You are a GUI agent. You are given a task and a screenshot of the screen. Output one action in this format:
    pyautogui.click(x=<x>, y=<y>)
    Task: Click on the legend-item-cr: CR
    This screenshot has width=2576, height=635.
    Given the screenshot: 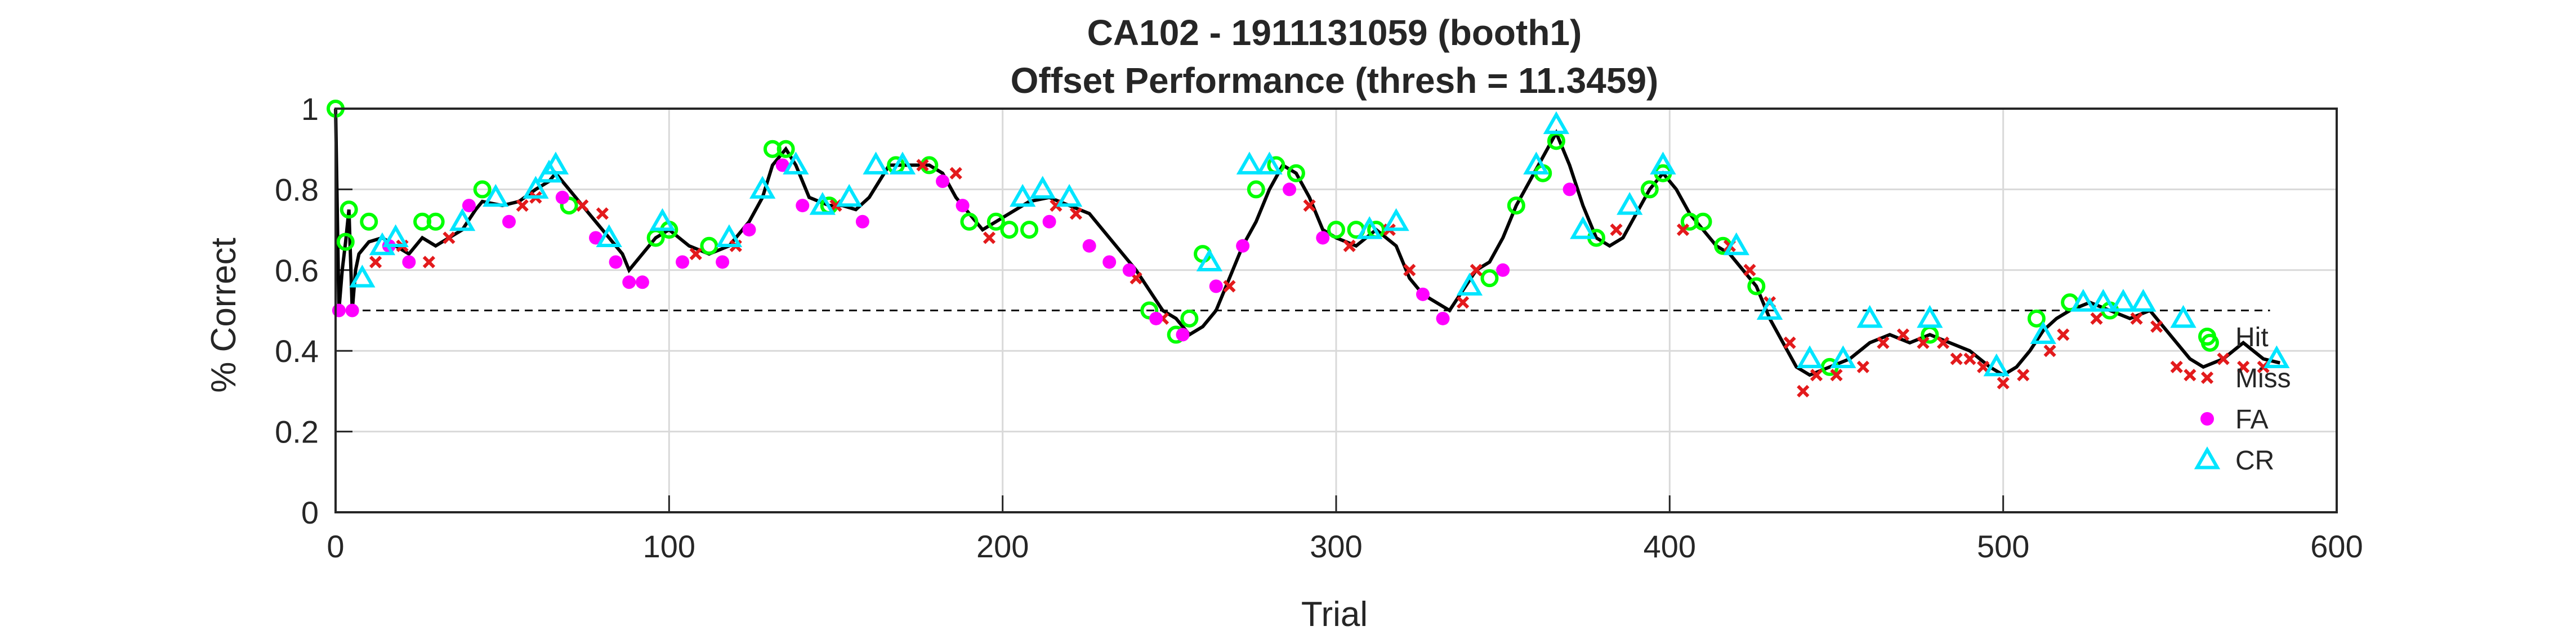 What is the action you would take?
    pyautogui.click(x=2234, y=461)
    